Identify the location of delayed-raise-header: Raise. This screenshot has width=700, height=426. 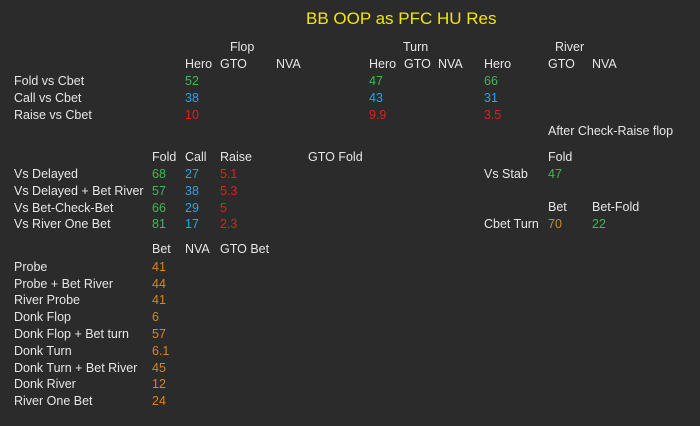
(236, 157).